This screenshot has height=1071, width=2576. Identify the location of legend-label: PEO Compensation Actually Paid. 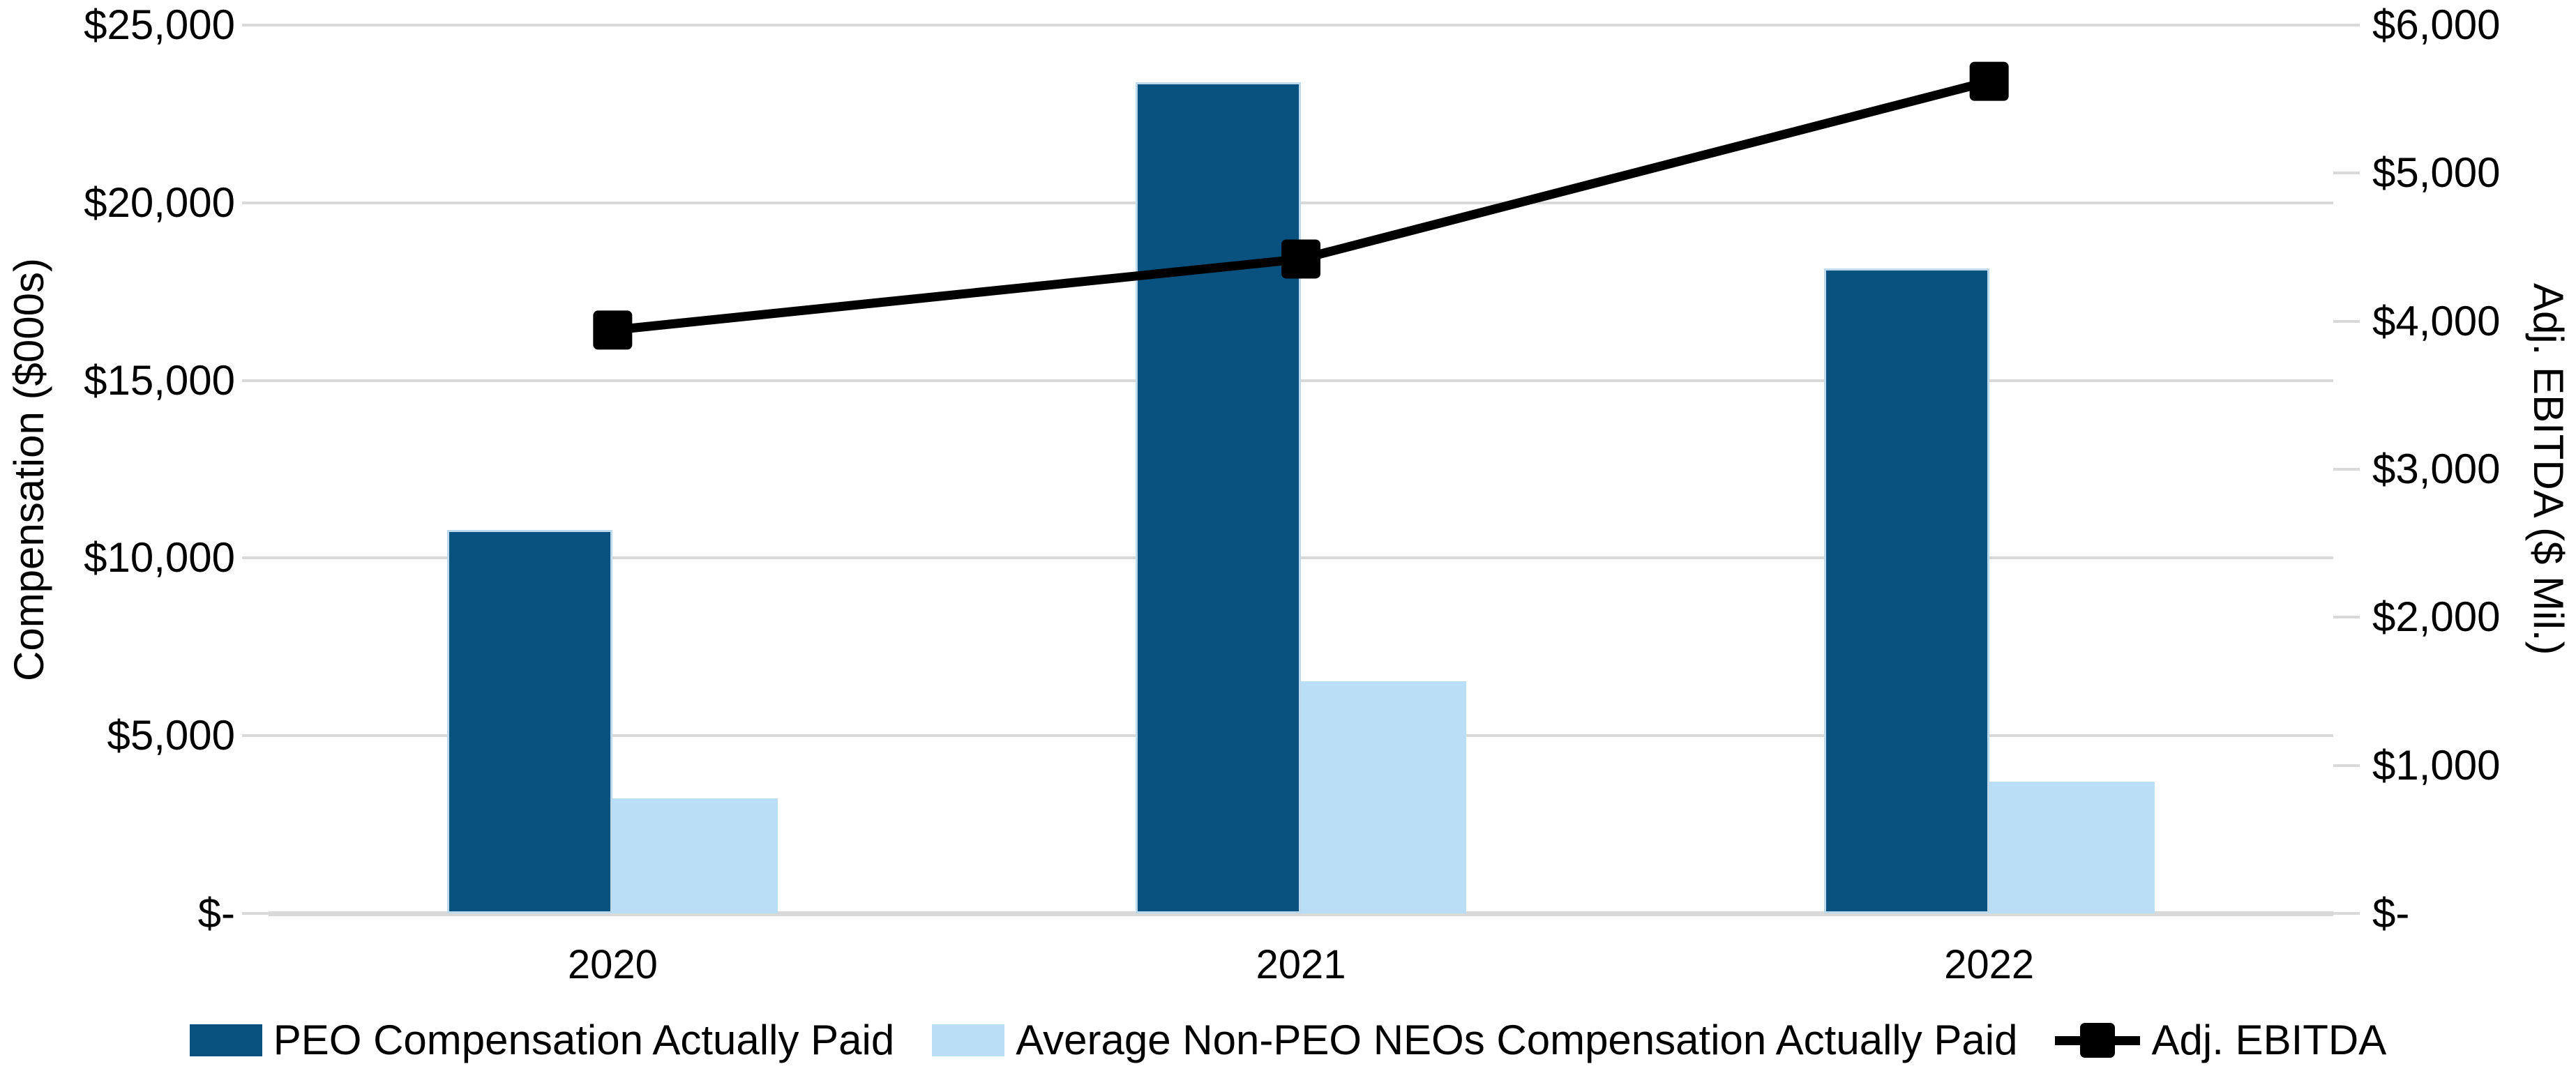
(584, 1040).